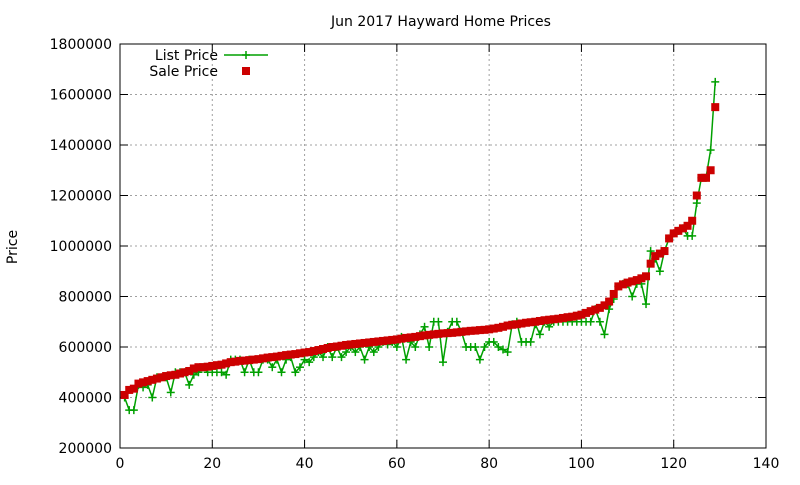  I want to click on legend: List Price Sale Price, so click(208, 64).